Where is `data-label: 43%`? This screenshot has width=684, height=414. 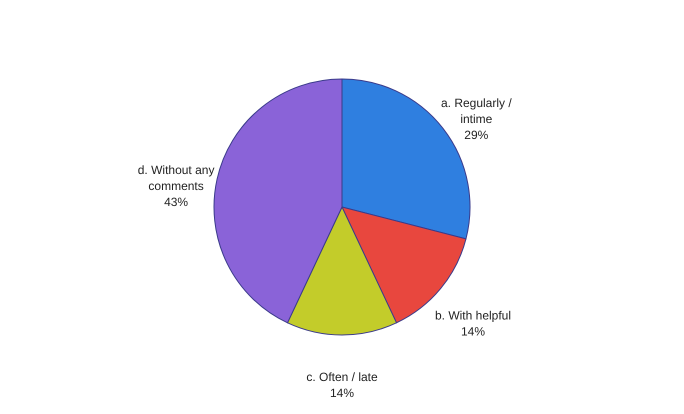
data-label: 43% is located at coordinates (176, 201).